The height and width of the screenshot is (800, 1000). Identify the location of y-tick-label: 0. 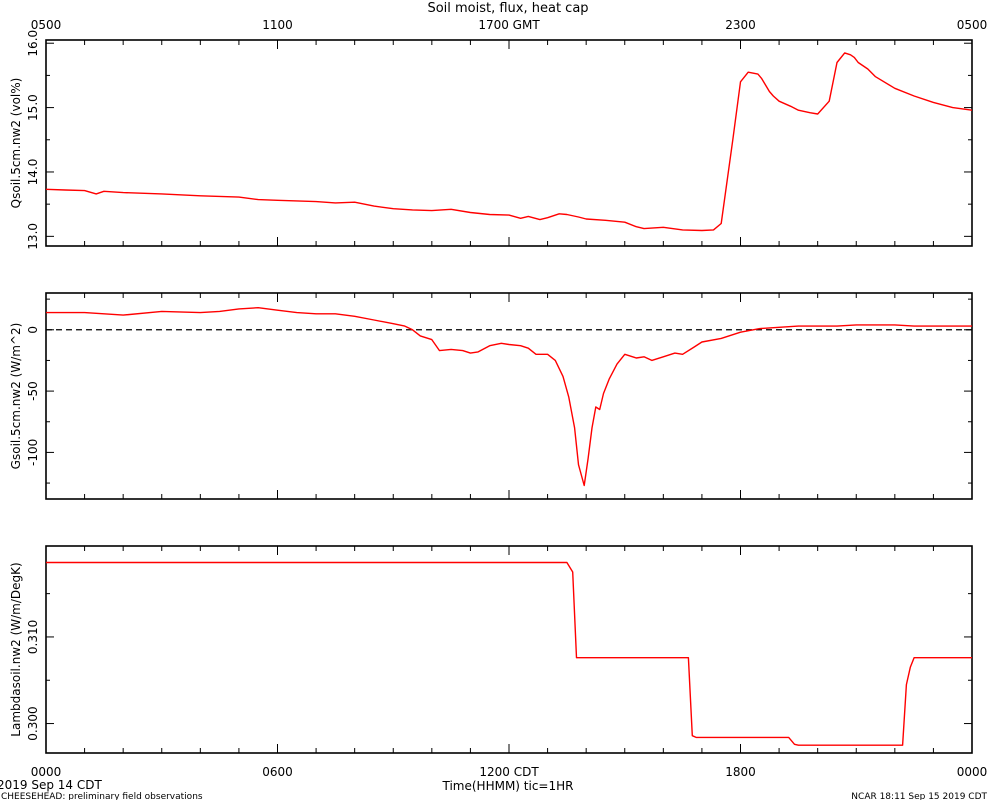
(33, 330).